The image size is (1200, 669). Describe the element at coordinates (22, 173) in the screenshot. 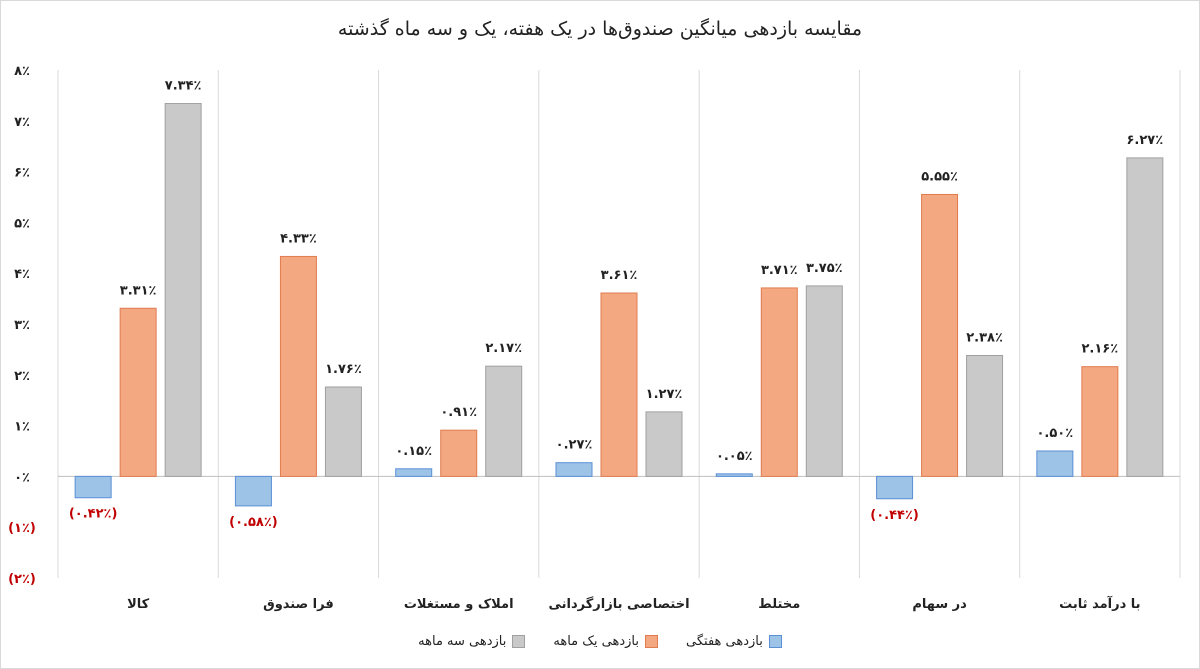

I see `y-tick-label: ۶٪` at that location.